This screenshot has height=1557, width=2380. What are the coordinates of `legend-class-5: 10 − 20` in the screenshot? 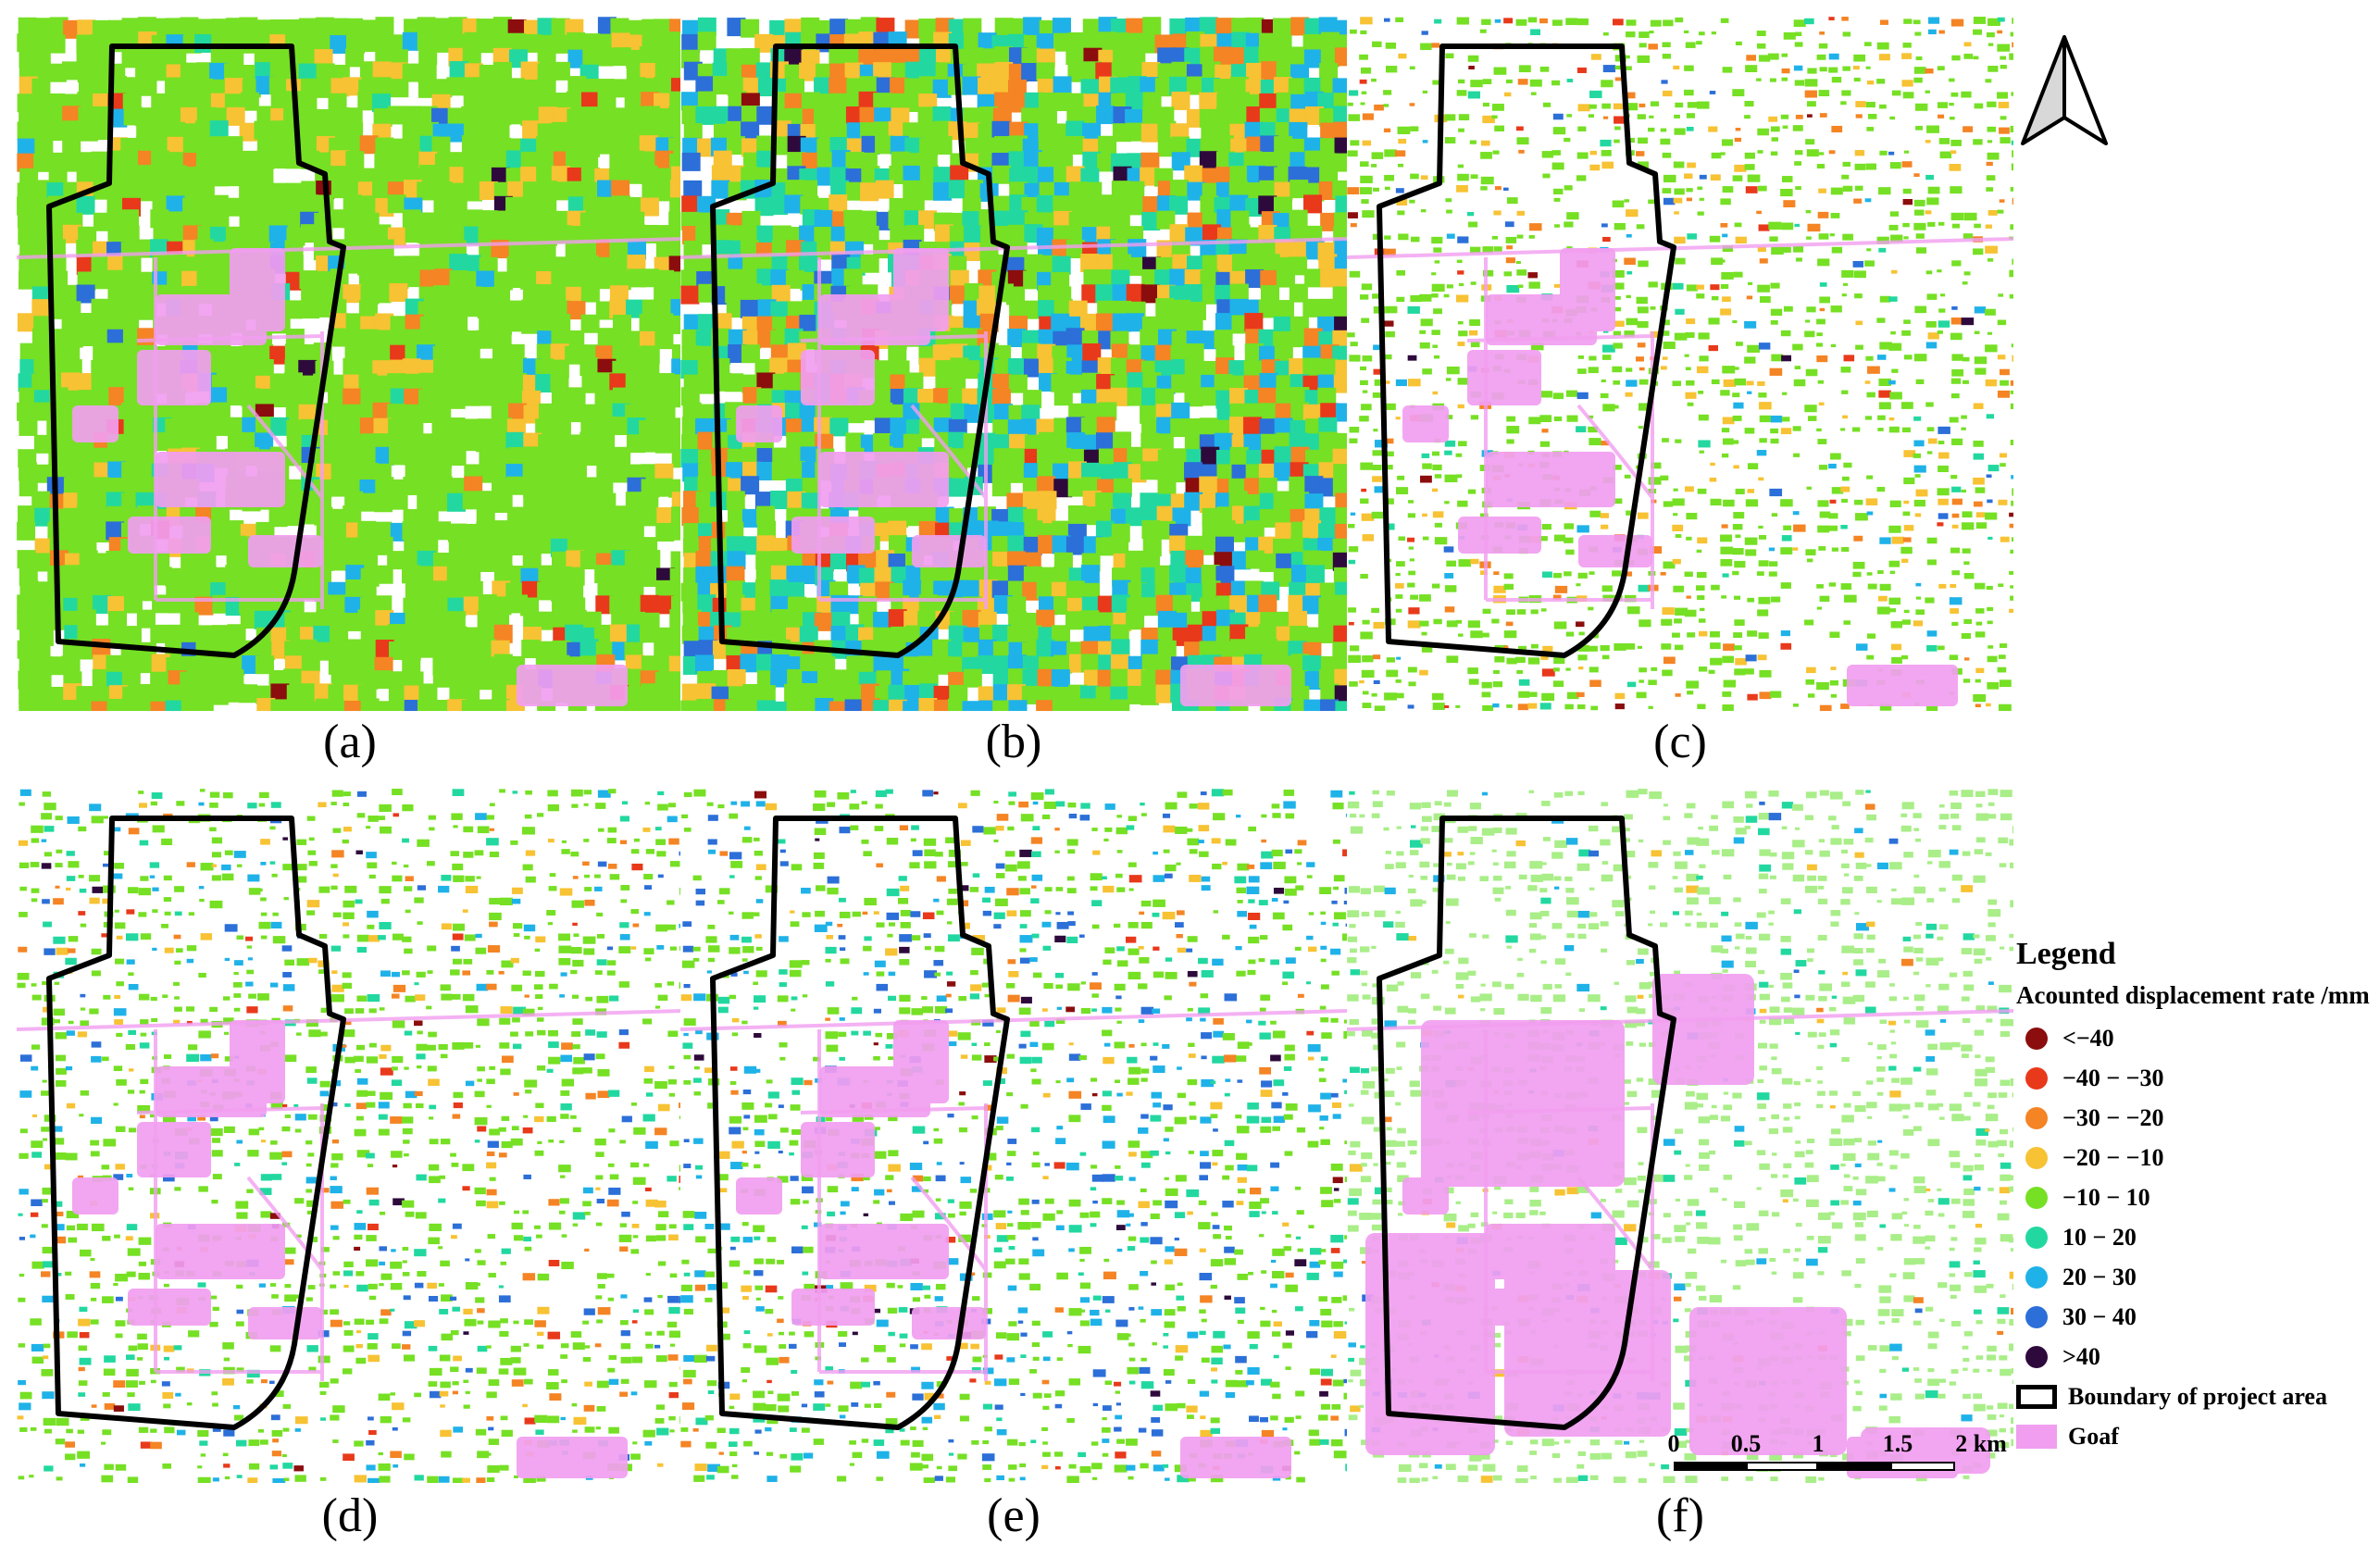 It's located at (2196, 1237).